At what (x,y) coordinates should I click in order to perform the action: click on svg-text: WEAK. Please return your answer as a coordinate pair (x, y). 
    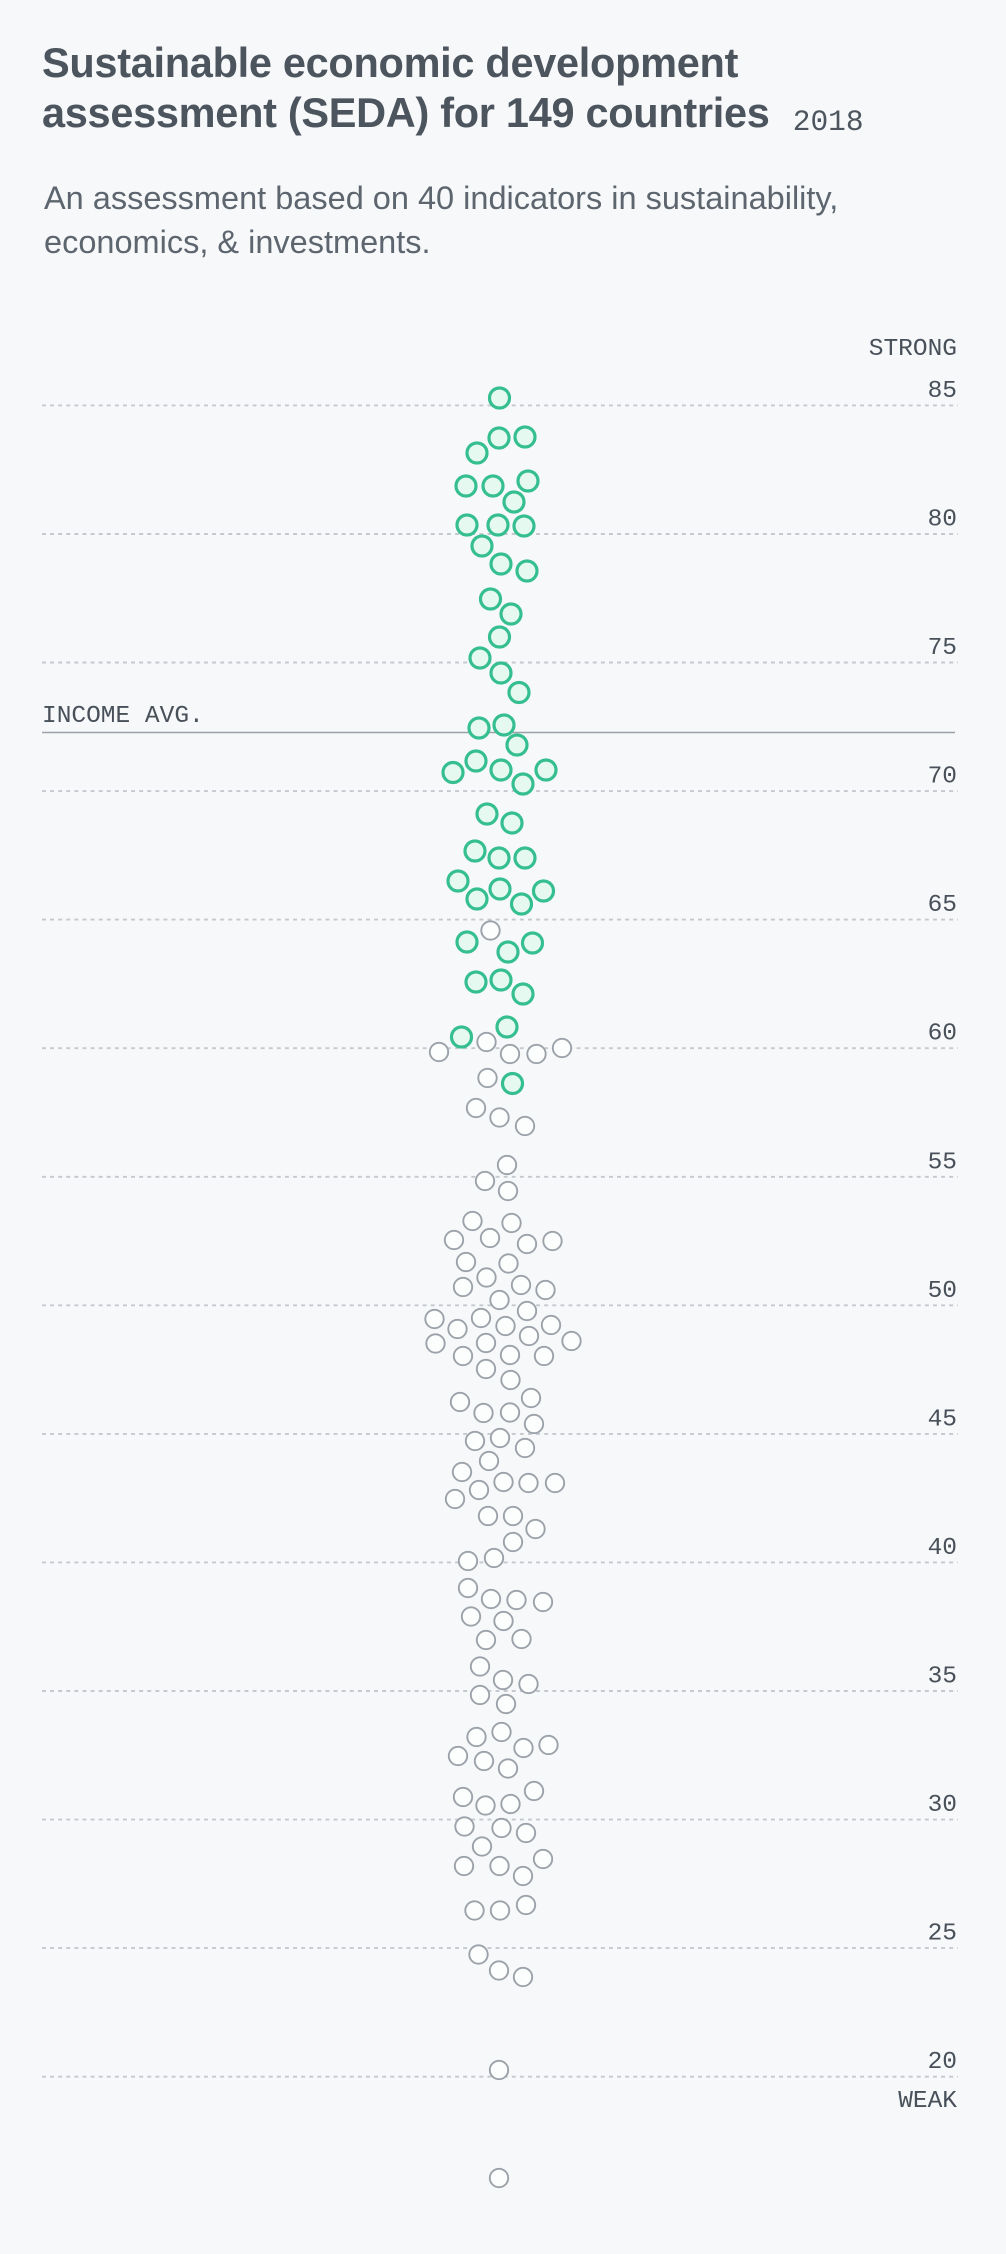
    Looking at the image, I should click on (927, 2101).